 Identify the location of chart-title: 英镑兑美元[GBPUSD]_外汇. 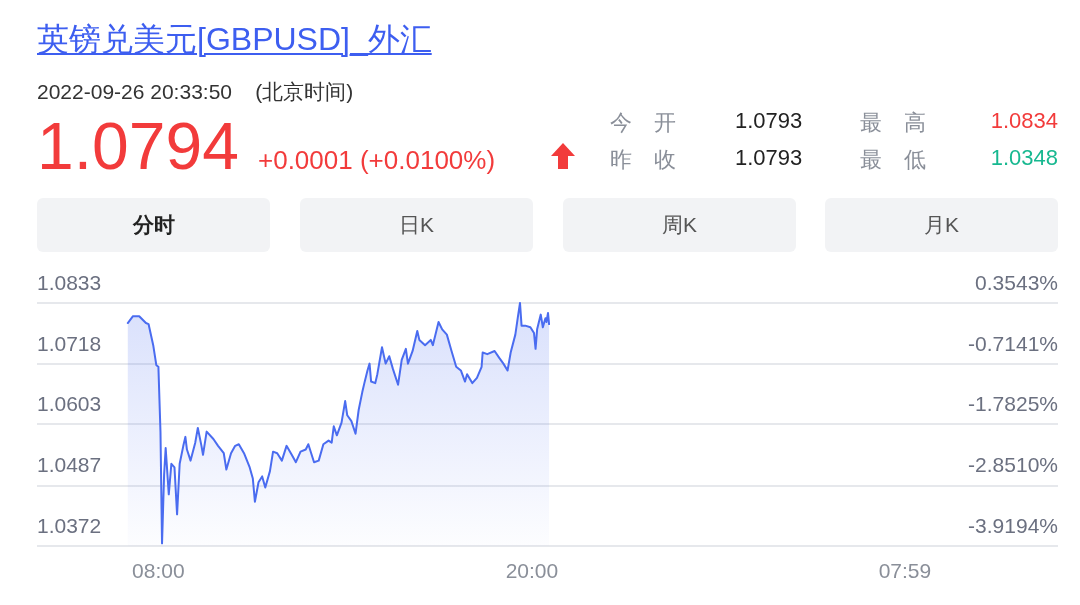
(234, 39).